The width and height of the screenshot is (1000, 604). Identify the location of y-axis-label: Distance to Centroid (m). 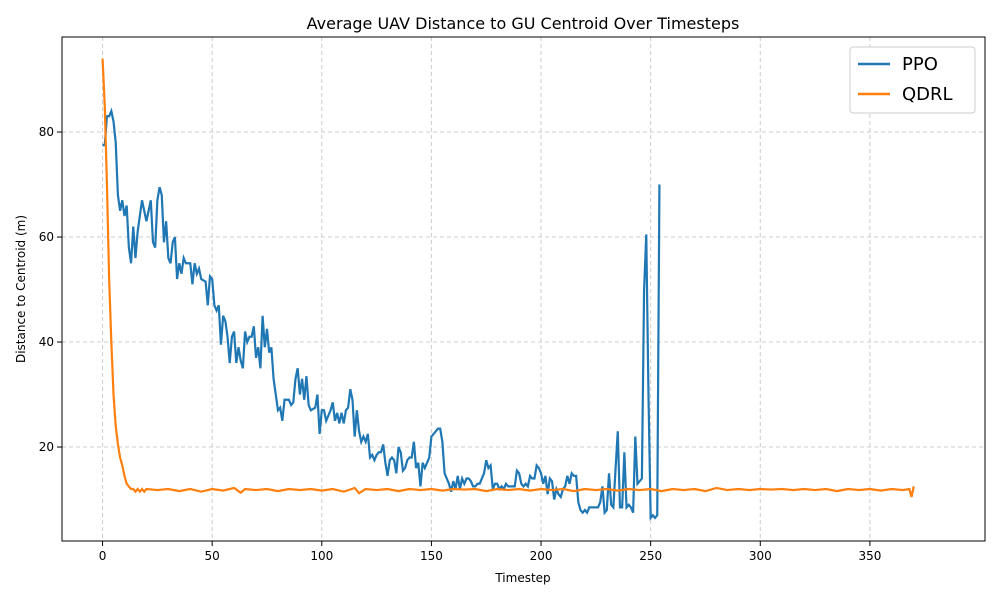
(21, 289).